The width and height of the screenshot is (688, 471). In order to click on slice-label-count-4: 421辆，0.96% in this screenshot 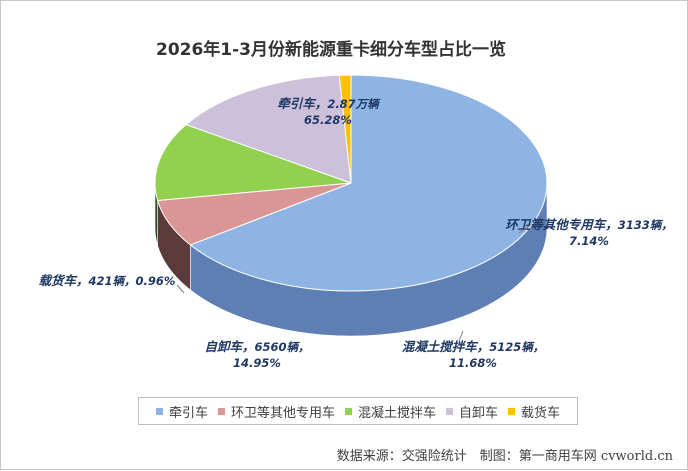, I will do `click(132, 281)`.